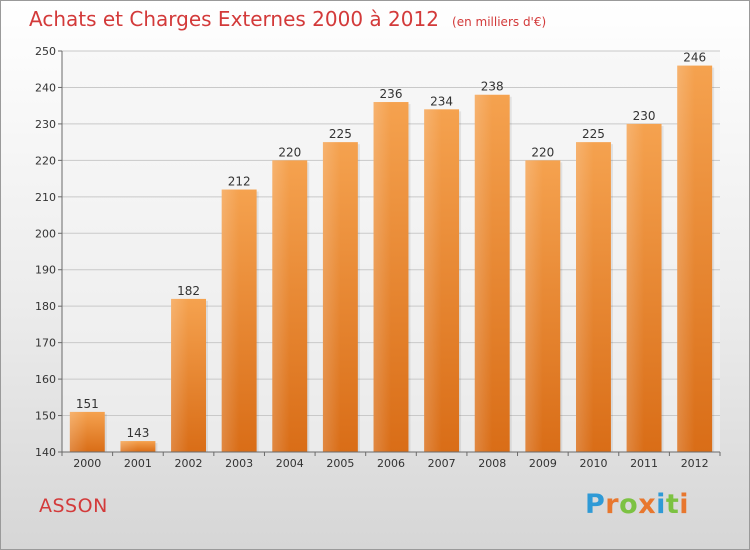  I want to click on chart-title: Achats et Charges Externes 2000 à 2012, so click(234, 19).